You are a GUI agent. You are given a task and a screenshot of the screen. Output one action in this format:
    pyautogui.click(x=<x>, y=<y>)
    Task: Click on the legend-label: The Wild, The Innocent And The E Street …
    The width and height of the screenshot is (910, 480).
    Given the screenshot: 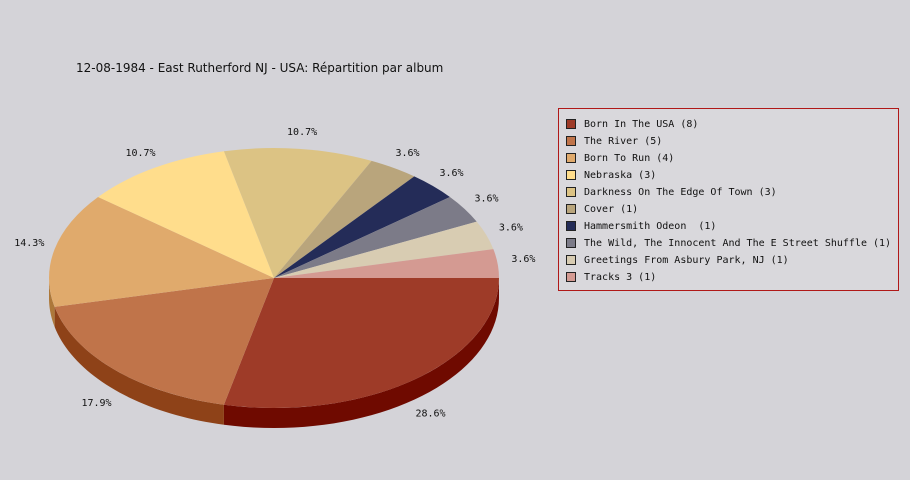 What is the action you would take?
    pyautogui.click(x=738, y=243)
    